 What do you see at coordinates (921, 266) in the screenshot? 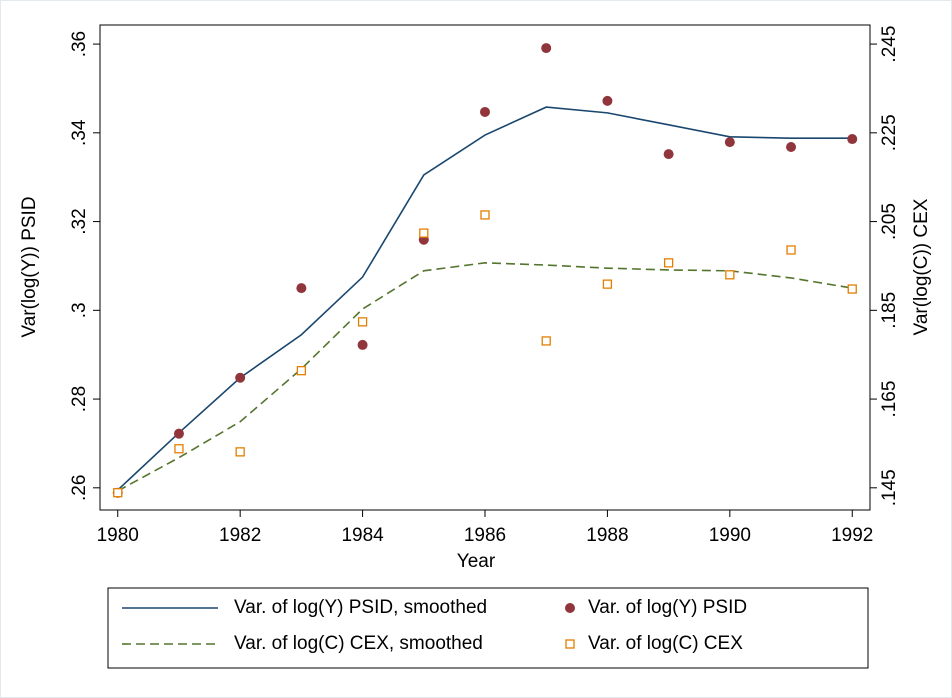
I see `y2-axis-title: Var(log(C)) CEX` at bounding box center [921, 266].